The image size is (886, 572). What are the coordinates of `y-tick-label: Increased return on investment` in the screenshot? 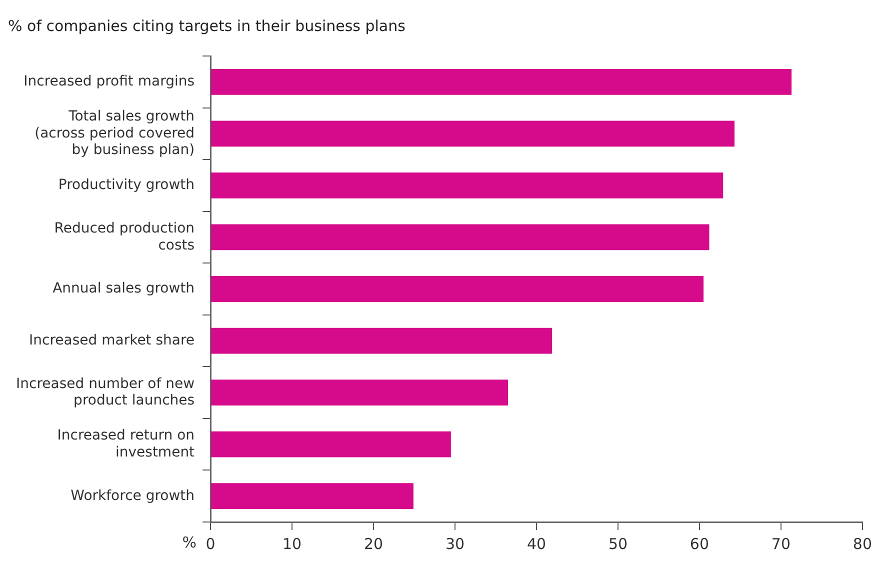 It's located at (126, 444).